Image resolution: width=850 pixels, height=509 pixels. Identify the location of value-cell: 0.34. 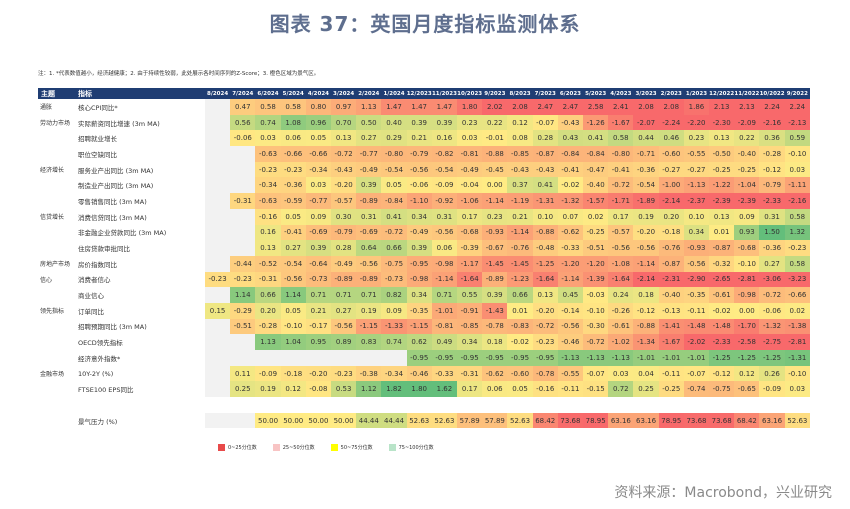
(419, 295).